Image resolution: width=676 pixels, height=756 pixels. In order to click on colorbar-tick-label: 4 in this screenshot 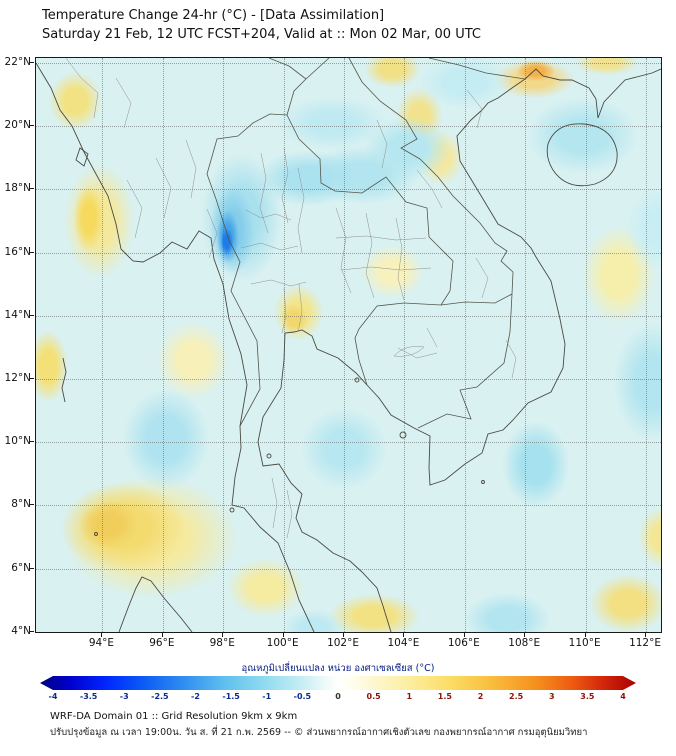, I will do `click(623, 696)`.